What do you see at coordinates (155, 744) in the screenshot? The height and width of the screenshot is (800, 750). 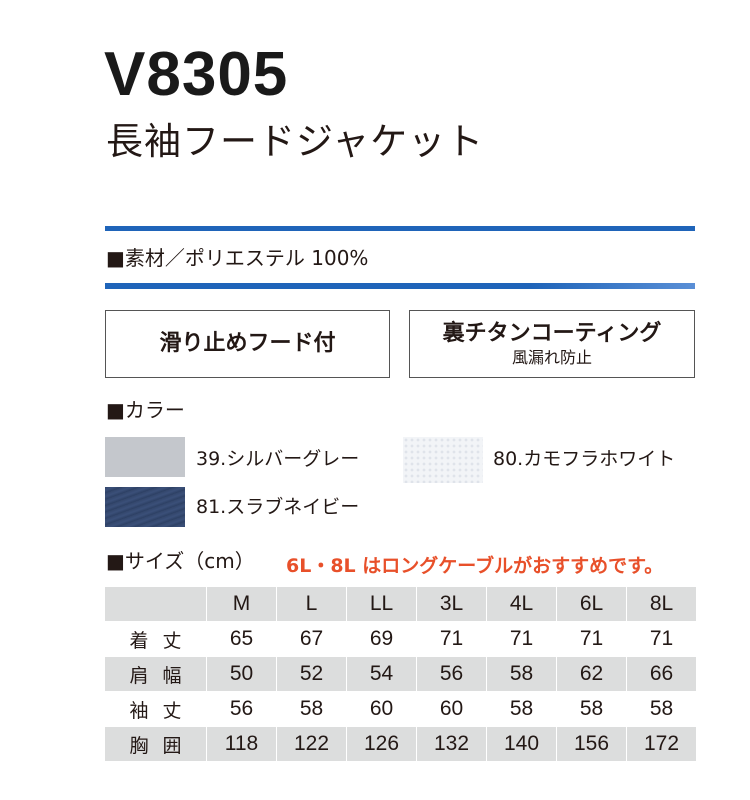 I see `row-label: 胸囲` at bounding box center [155, 744].